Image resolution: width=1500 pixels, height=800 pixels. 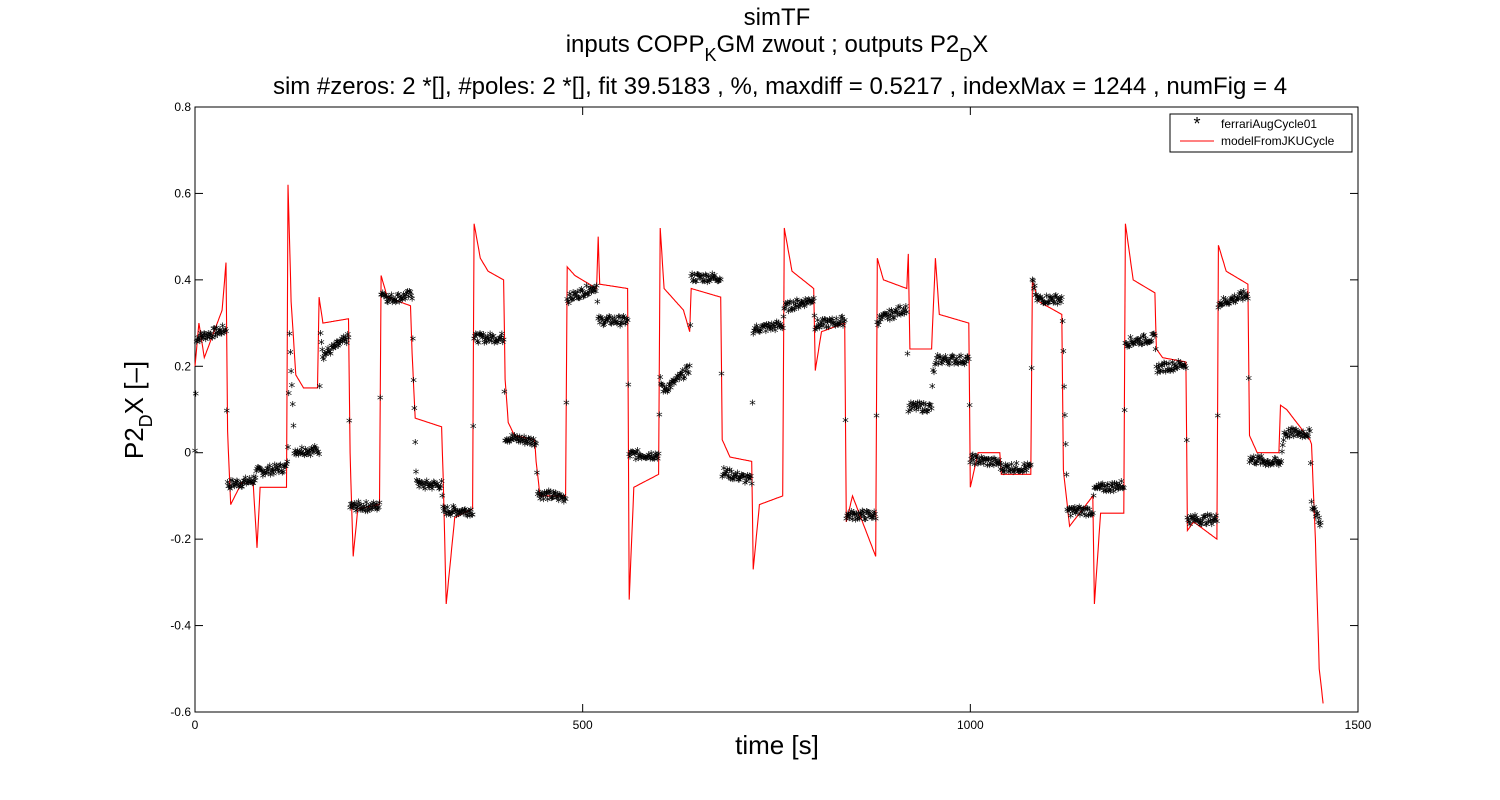 I want to click on ylabel-sub: D, so click(x=146, y=420).